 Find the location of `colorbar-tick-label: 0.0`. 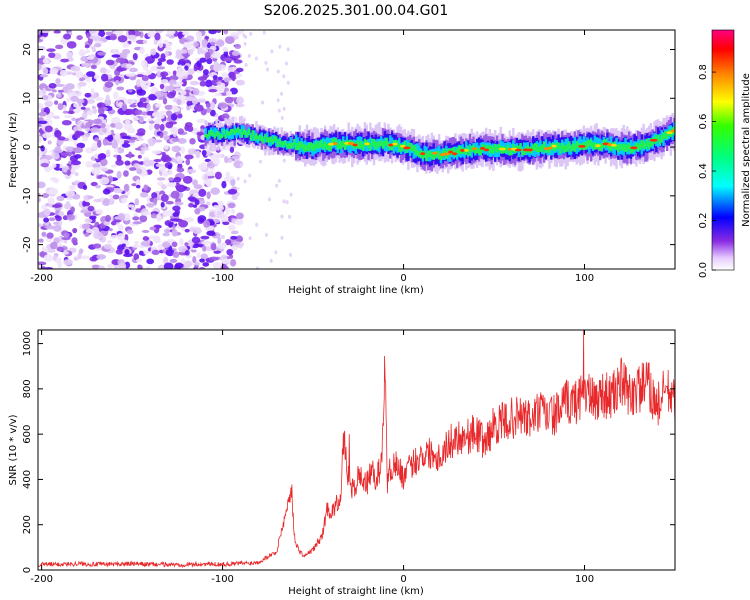

colorbar-tick-label: 0.0 is located at coordinates (703, 270).